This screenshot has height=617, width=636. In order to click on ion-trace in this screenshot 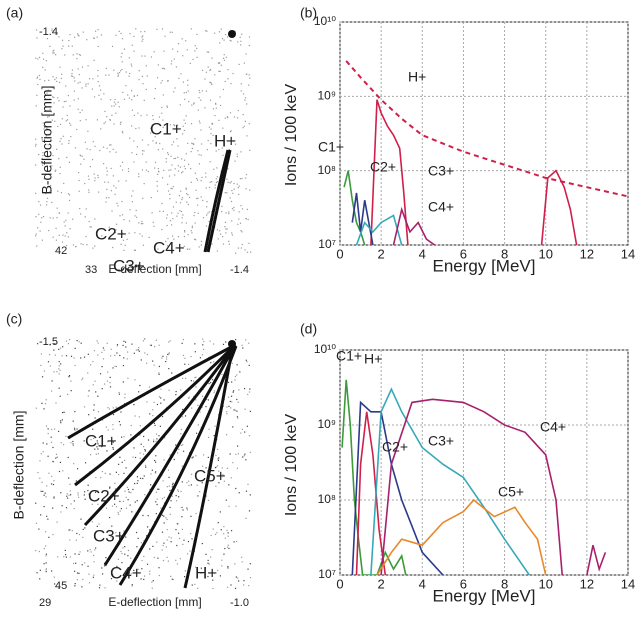, I will do `click(151, 391)`.